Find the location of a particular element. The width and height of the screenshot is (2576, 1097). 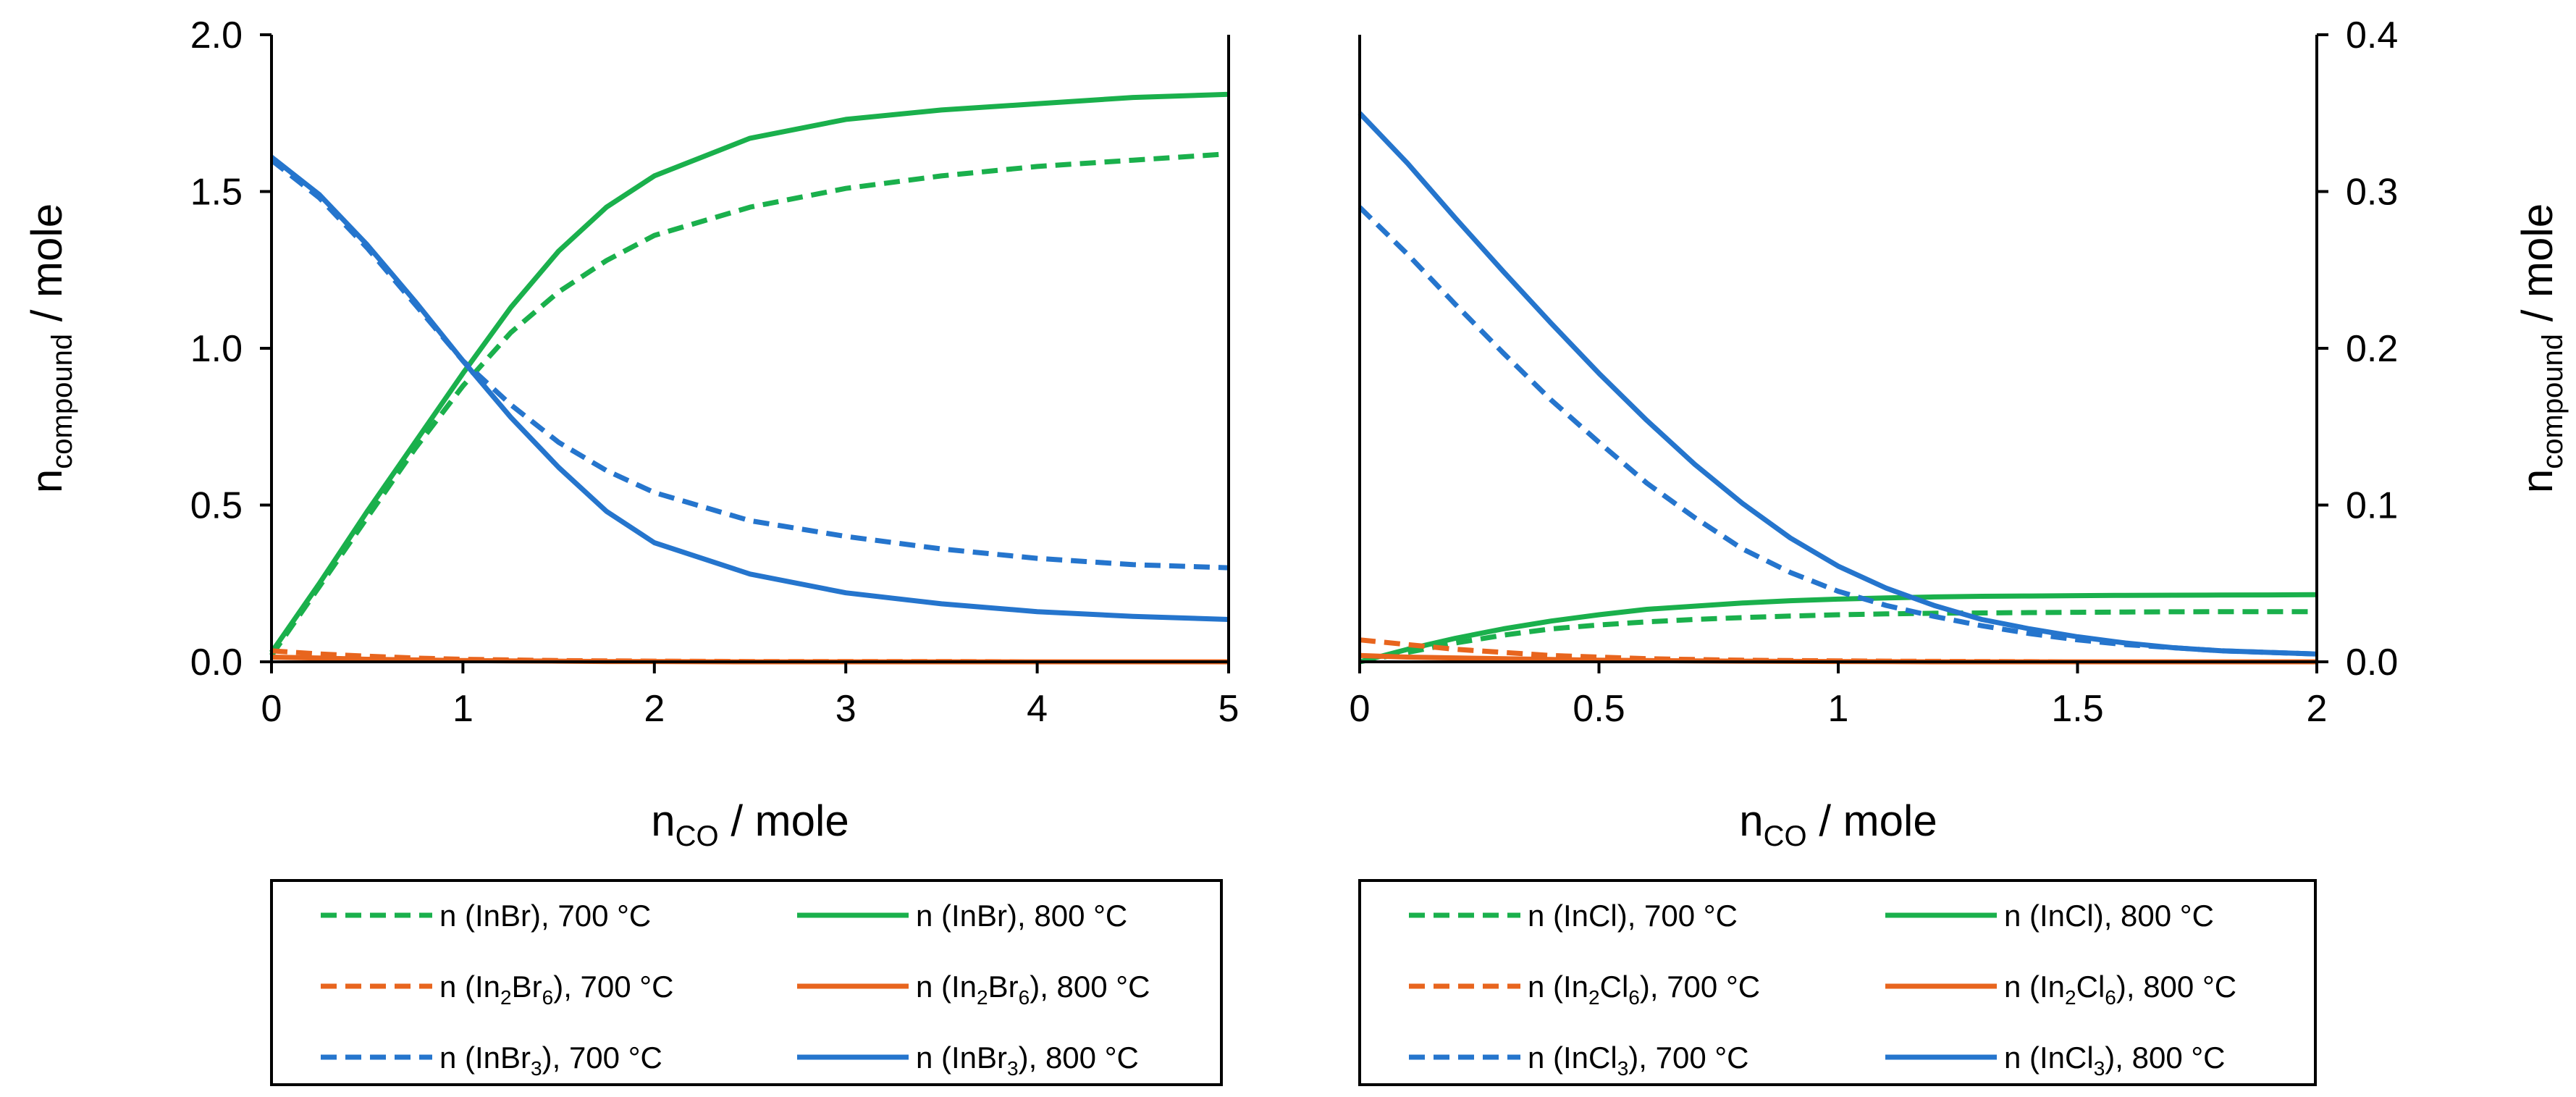

x-tick-label: 5 is located at coordinates (1228, 709).